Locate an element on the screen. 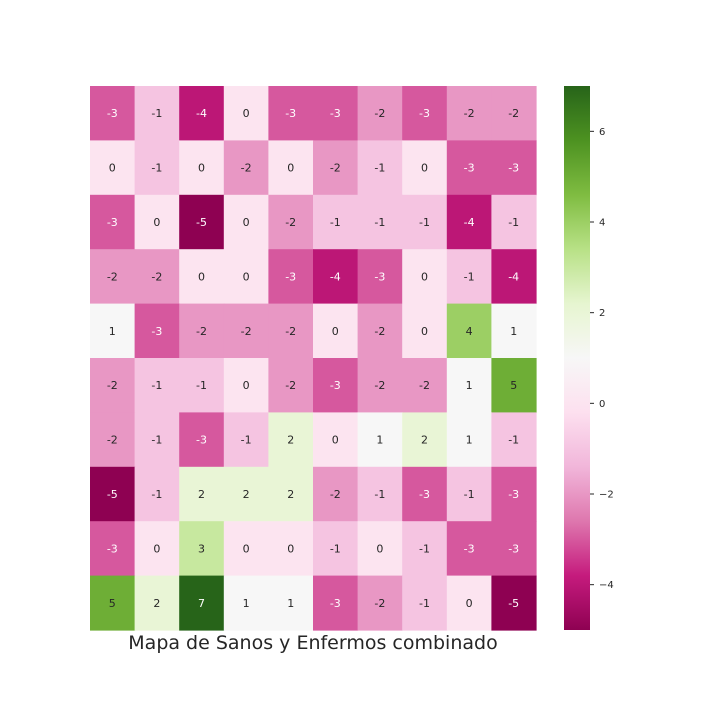 The image size is (720, 720). colorbar-tick-label: −2 is located at coordinates (606, 495).